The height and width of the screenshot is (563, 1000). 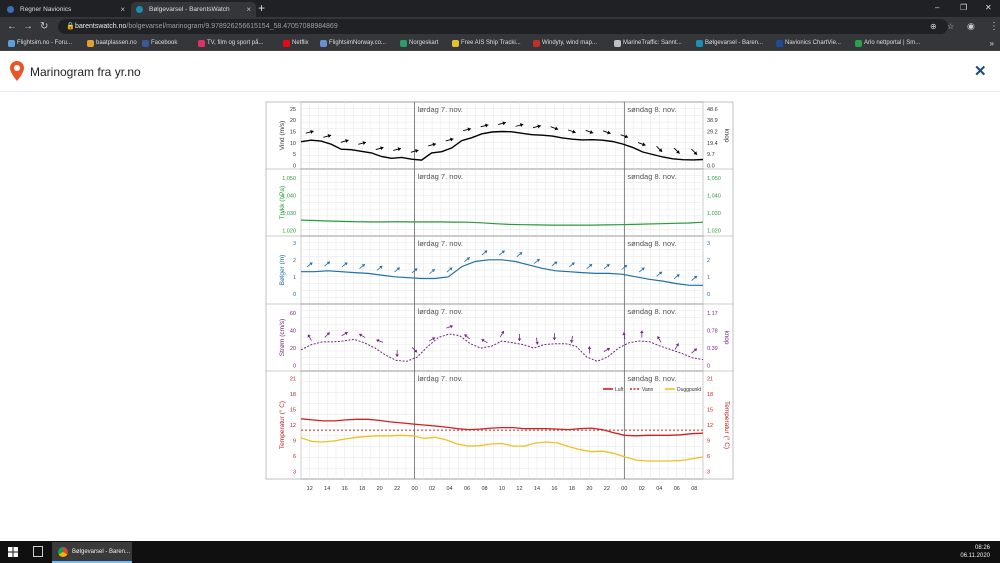 I want to click on wind-line, so click(x=502, y=145).